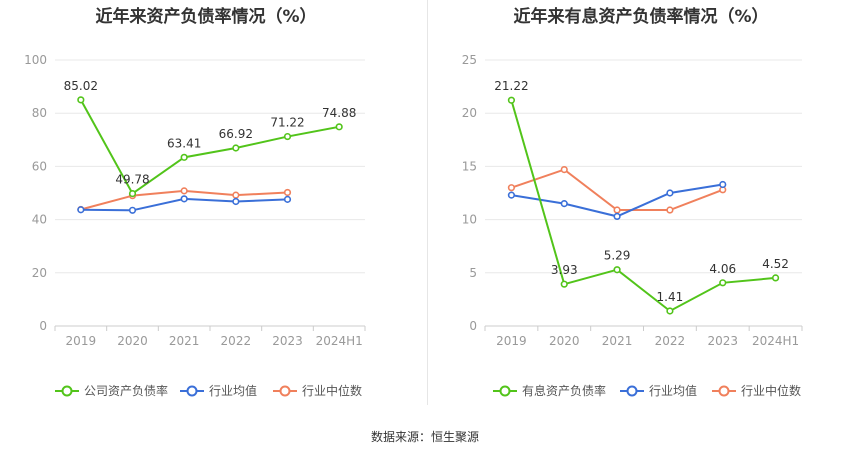  I want to click on chart-title-interest-debt-ratio: 近年来有息资产负债率情况（%）, so click(641, 17).